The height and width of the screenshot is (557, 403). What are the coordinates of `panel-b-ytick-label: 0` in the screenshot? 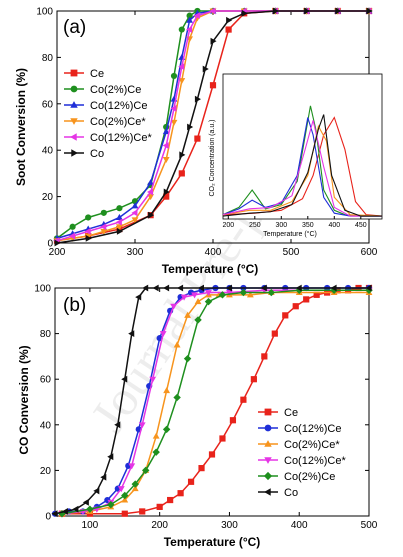 It's located at (48, 517).